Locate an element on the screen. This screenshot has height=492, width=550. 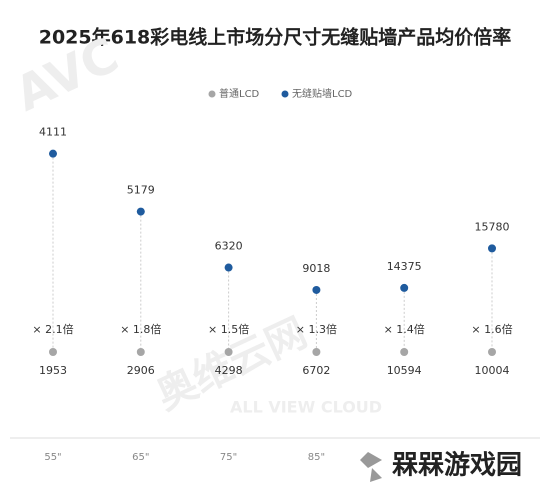
ratio-label: × 1.3倍 is located at coordinates (316, 329).